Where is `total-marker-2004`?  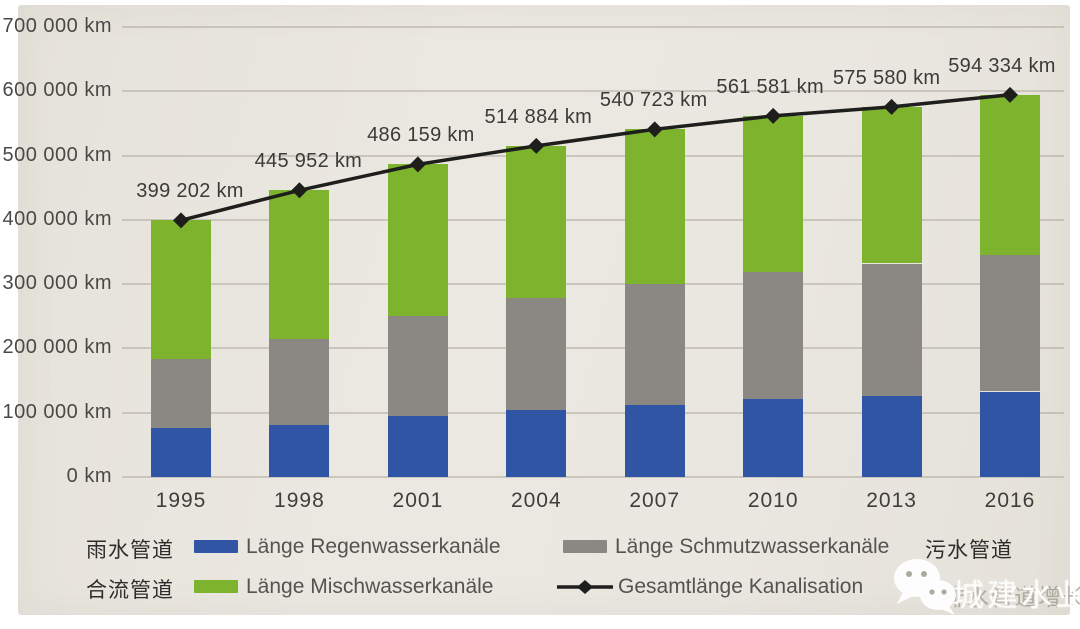 total-marker-2004 is located at coordinates (536, 145).